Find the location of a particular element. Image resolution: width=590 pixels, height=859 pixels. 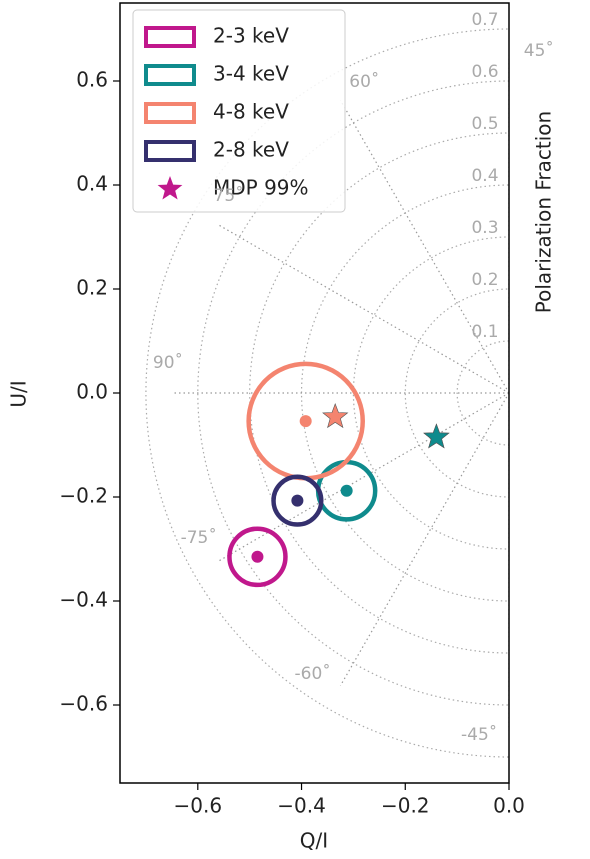

y-tick-label: −0.4 is located at coordinates (83, 600).